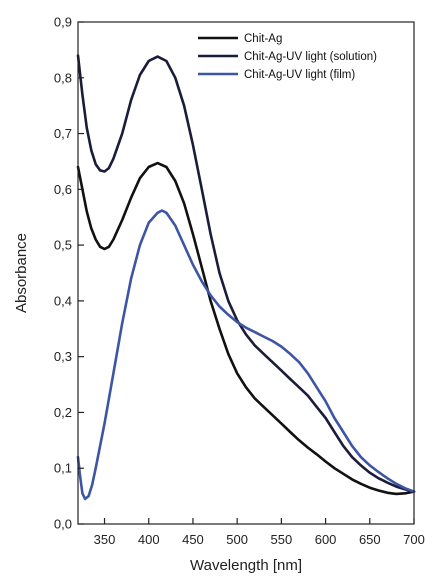  I want to click on y-tick-label: 0,7, so click(63, 133).